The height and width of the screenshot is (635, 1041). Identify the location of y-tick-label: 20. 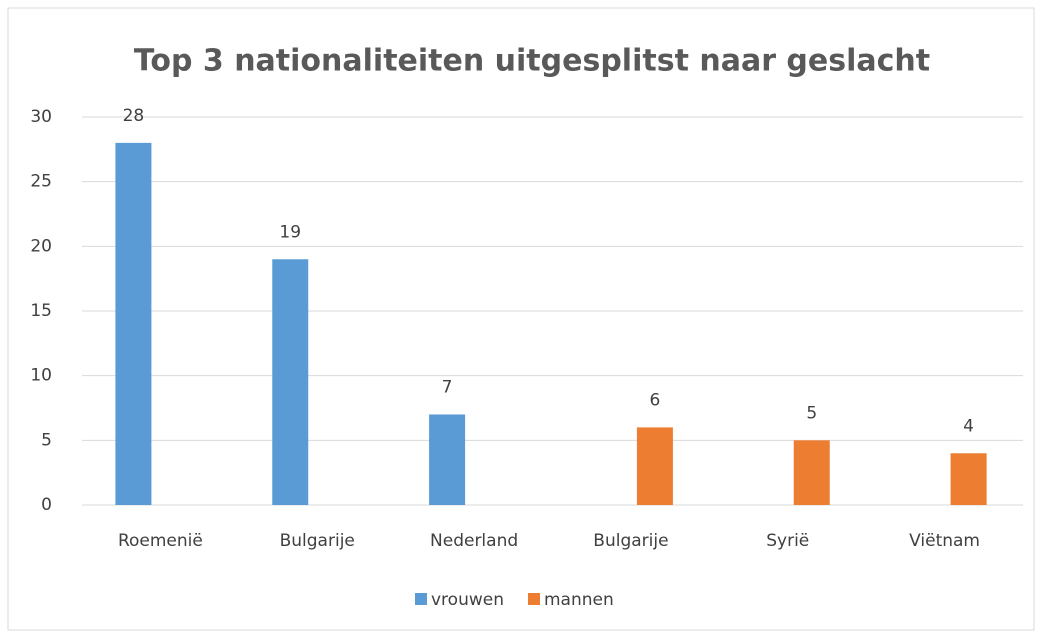
(41, 246).